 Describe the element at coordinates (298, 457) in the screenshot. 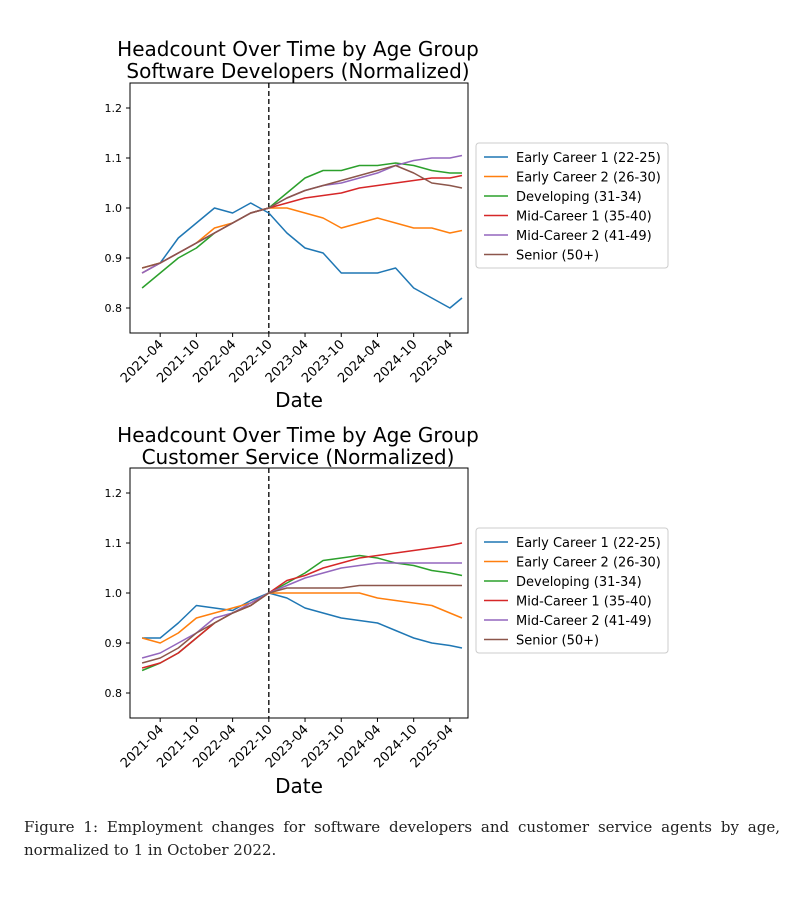

I see `chart-title-line2: Customer Service (Normalized)` at that location.